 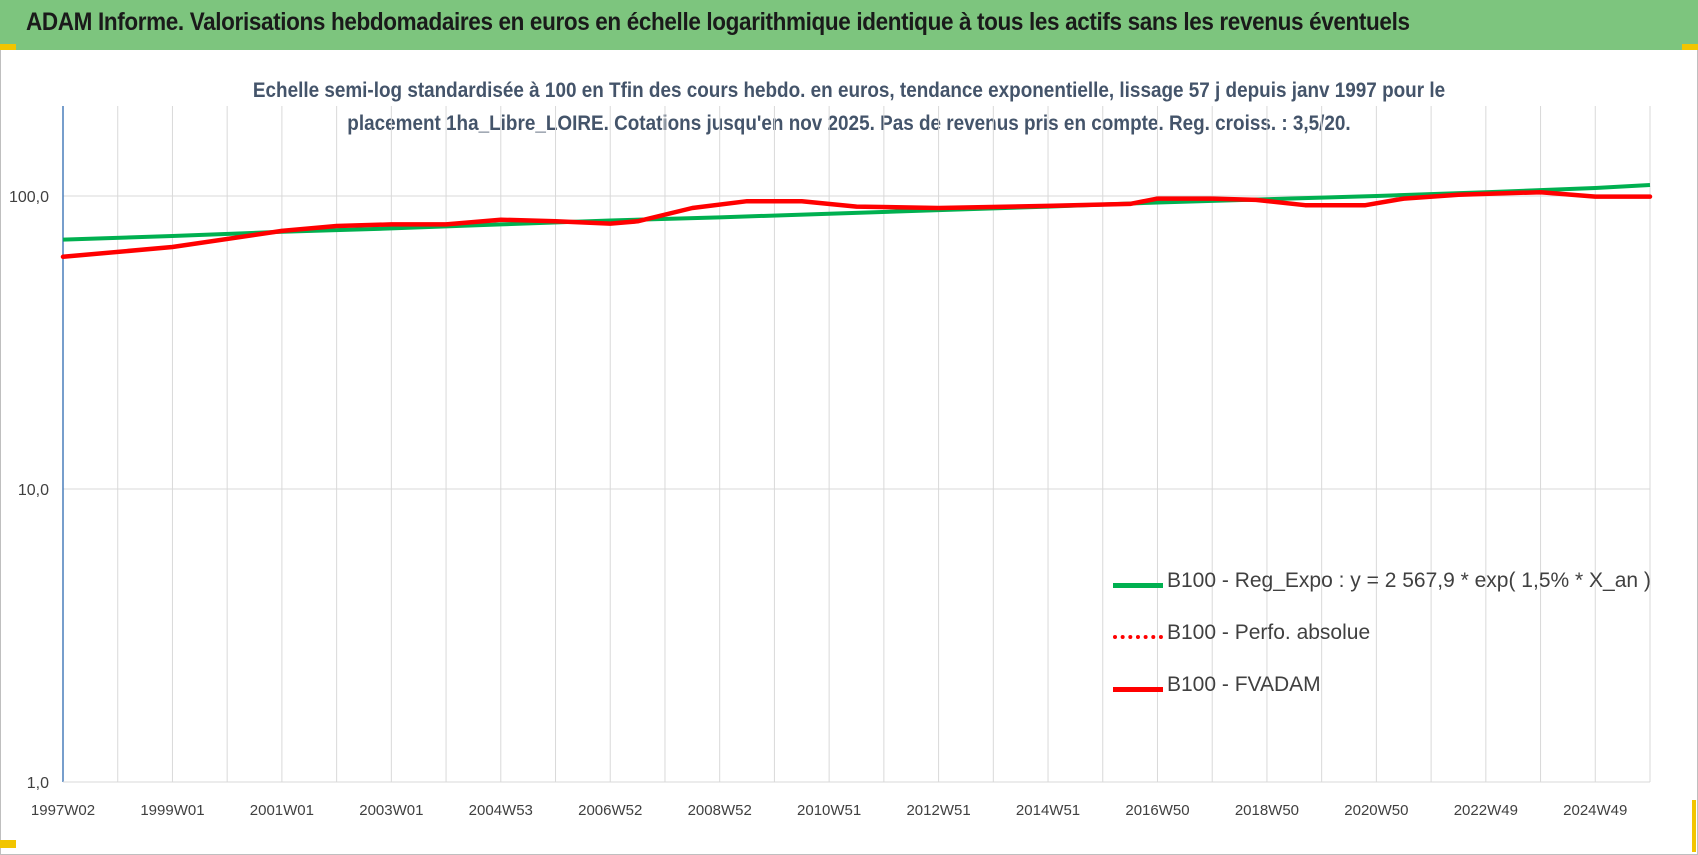 I want to click on corner-accent-bottom-left, so click(x=8, y=844).